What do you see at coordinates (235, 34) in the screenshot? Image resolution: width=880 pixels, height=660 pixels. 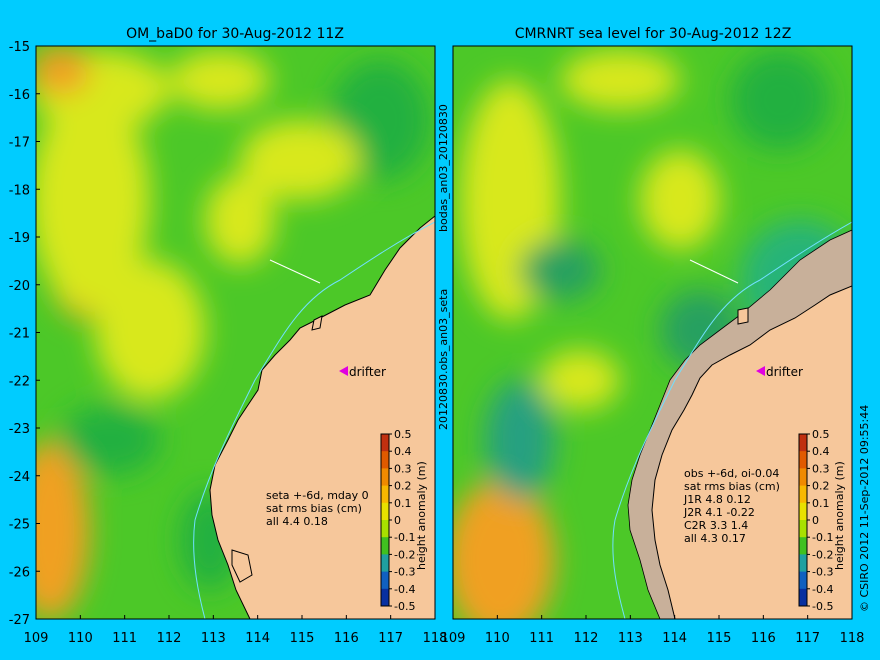 I see `left-panel-title: OM_baD0 for 30-Aug-2012 11Z` at bounding box center [235, 34].